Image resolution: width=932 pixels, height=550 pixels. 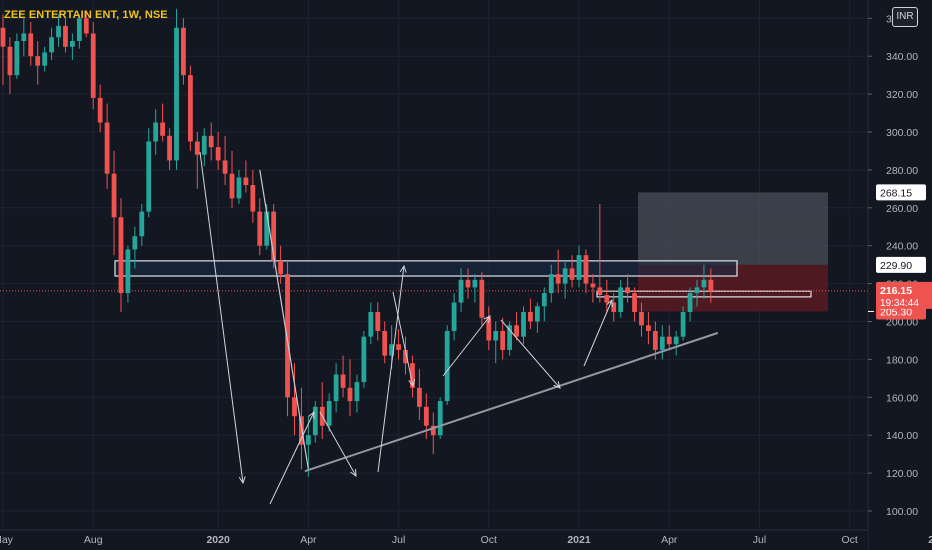 What do you see at coordinates (466, 539) in the screenshot?
I see `time-axis: MayAug2020AprJulOct2021AprJulOct2022Apr` at bounding box center [466, 539].